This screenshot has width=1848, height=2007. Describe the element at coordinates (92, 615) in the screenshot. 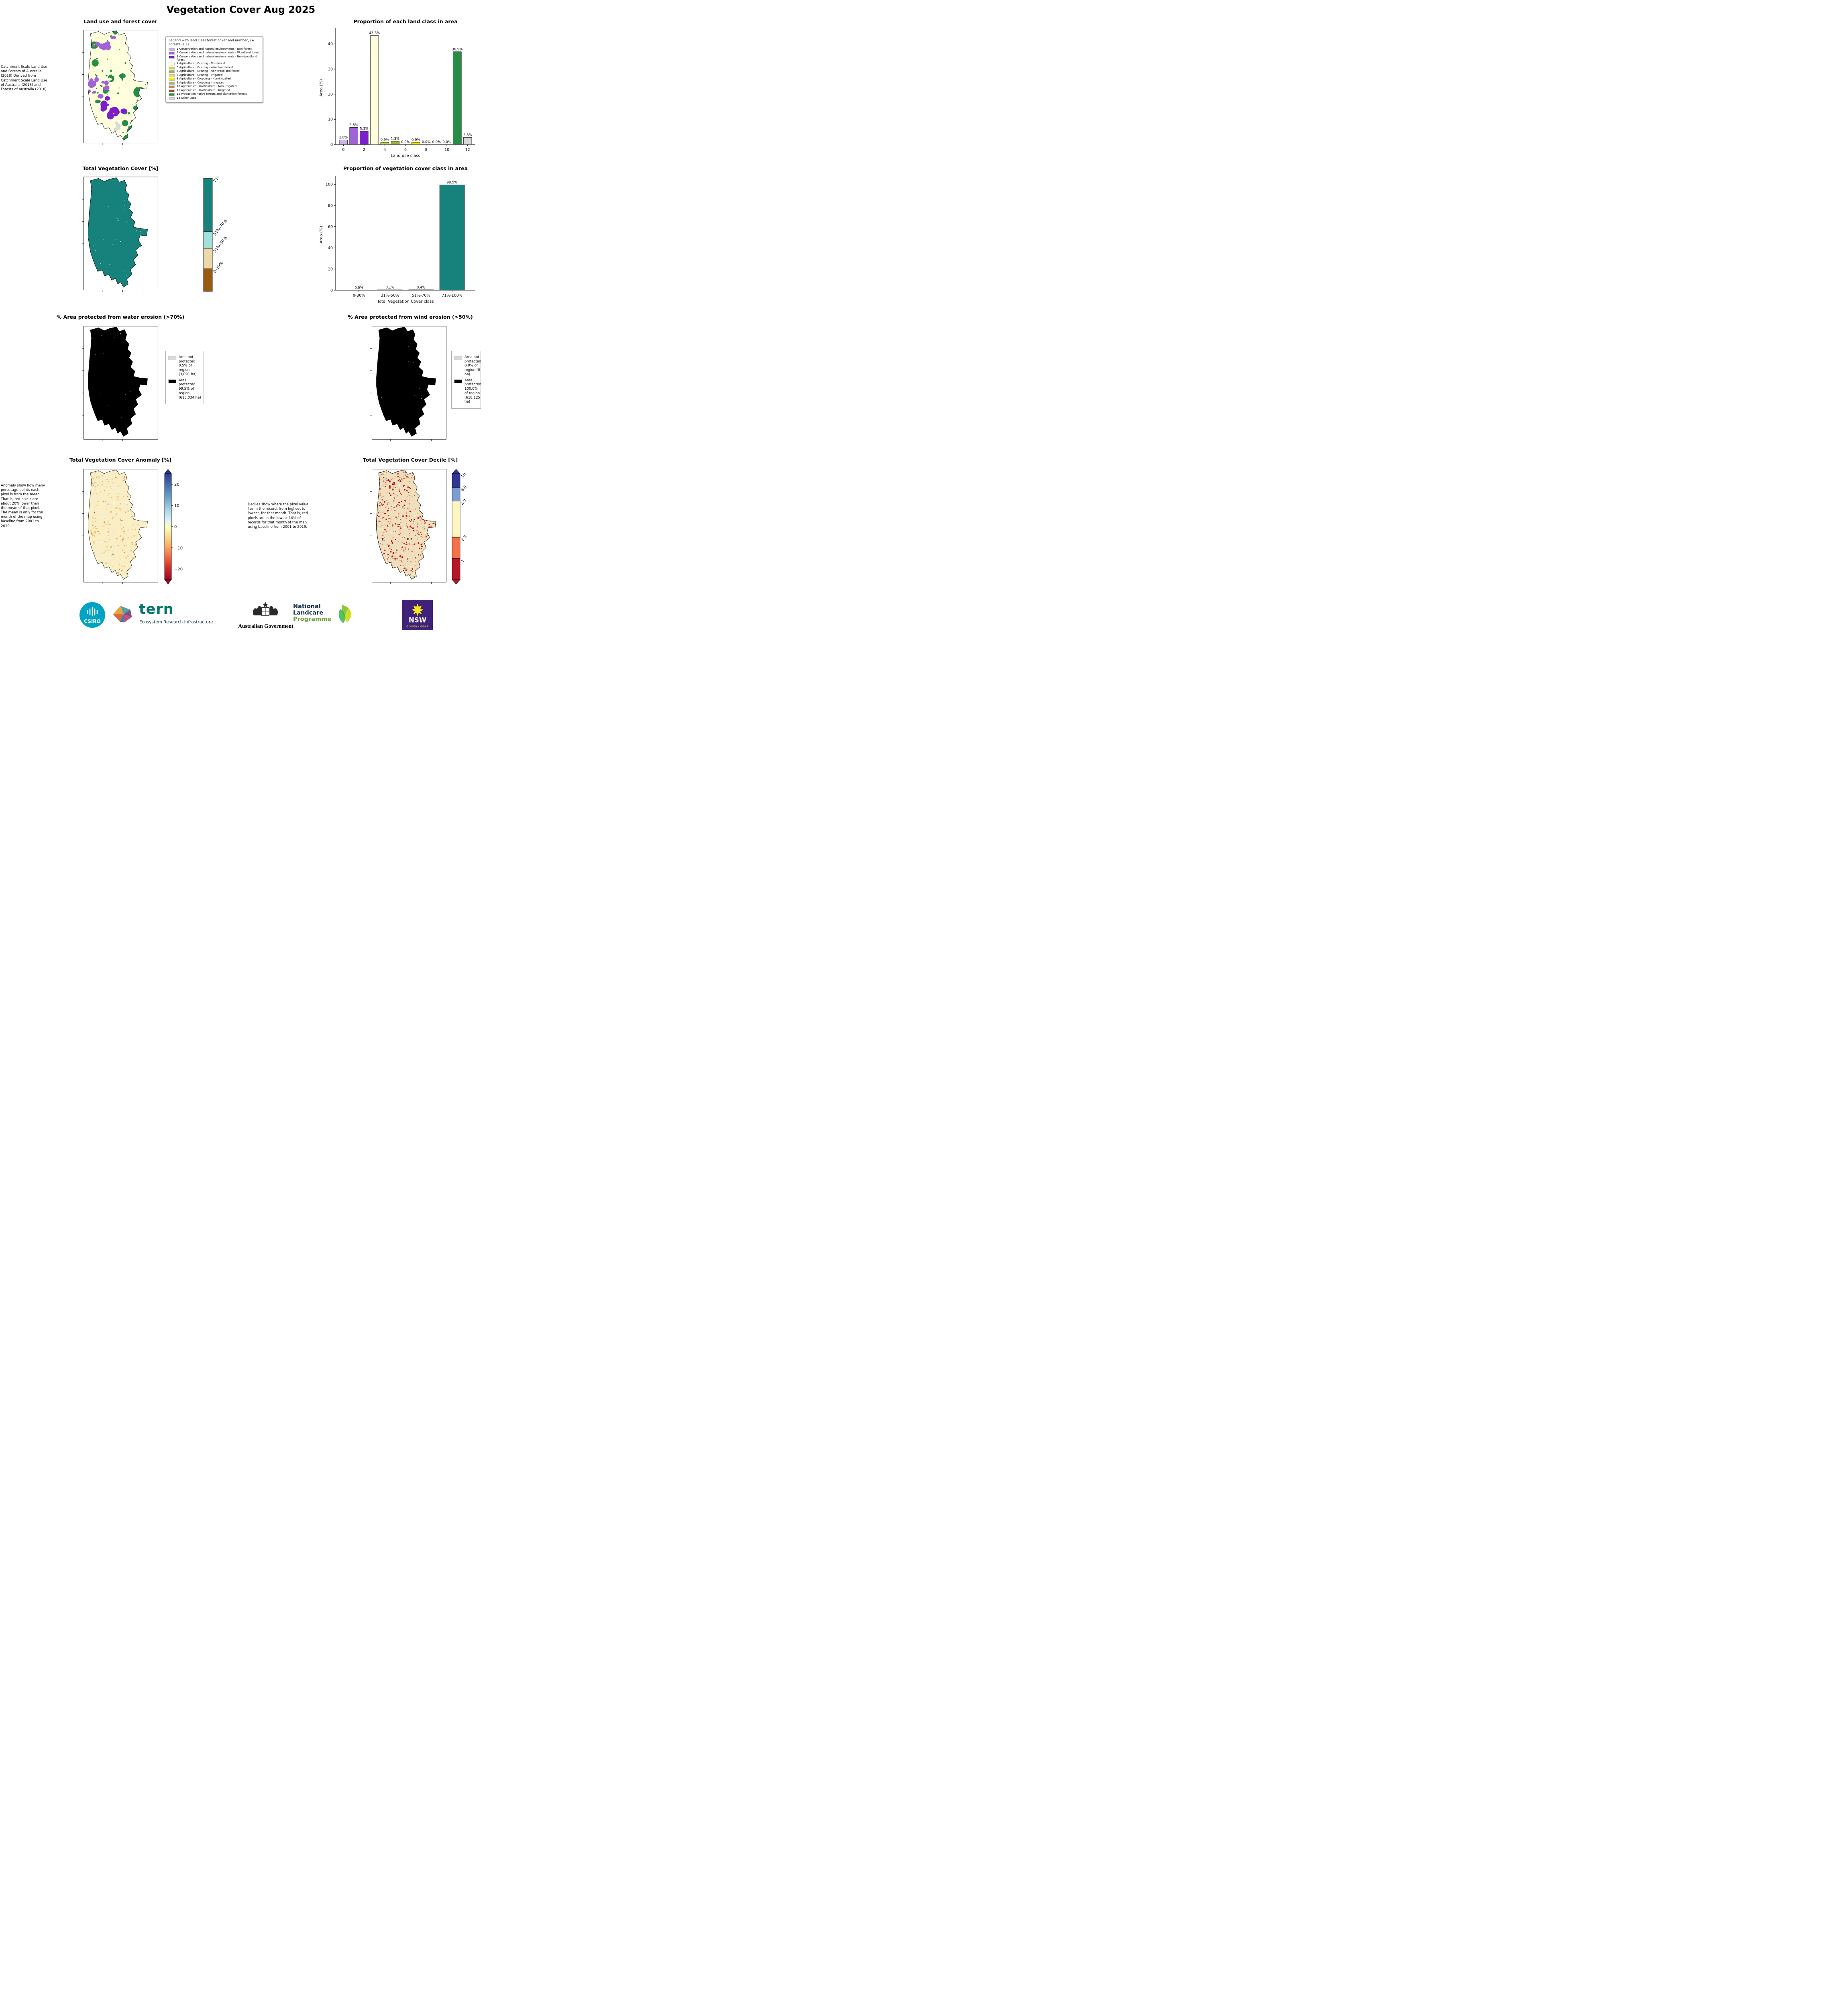

I see `csiro-logo: CSIRO` at that location.